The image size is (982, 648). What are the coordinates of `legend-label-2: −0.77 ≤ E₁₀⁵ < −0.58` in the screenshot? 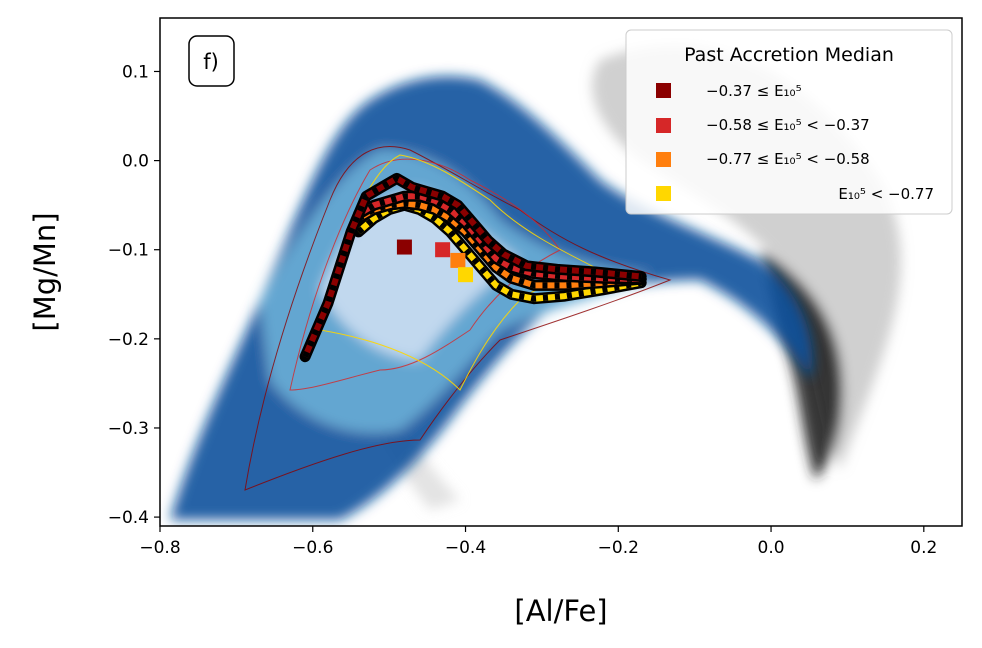 It's located at (788, 159).